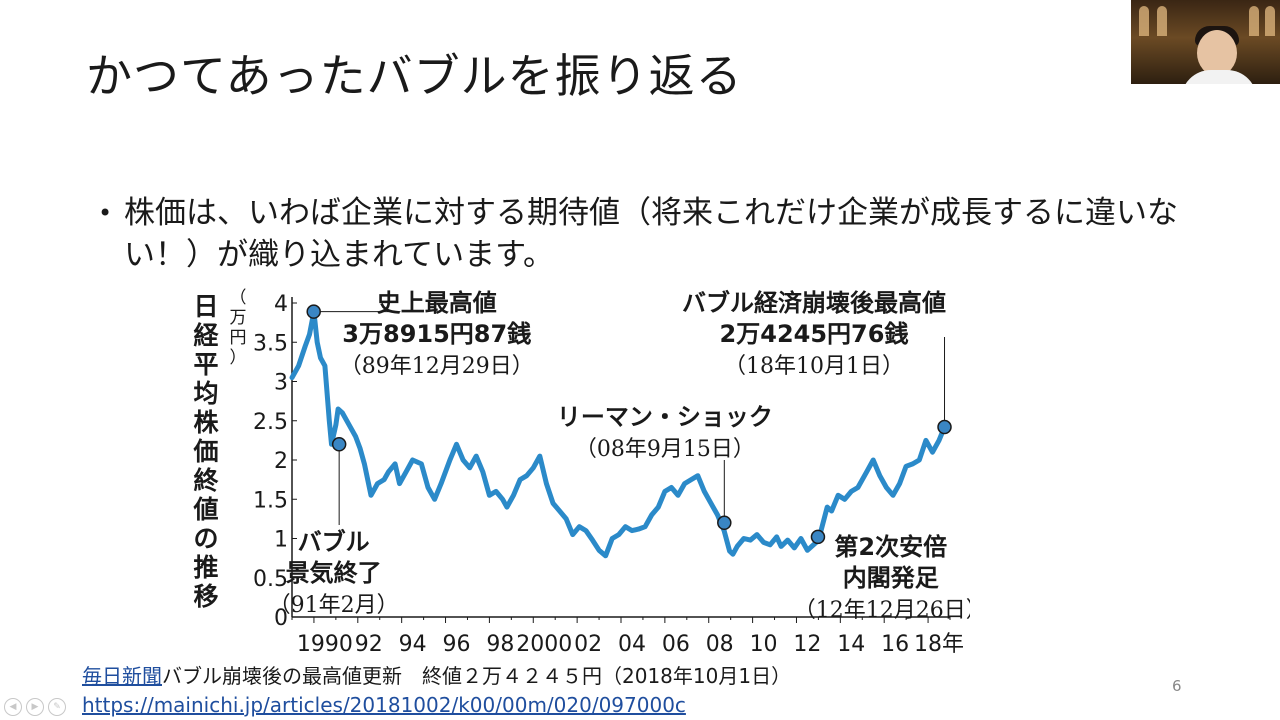  Describe the element at coordinates (665, 449) in the screenshot. I see `annotation-text: （08年9月15日）` at that location.